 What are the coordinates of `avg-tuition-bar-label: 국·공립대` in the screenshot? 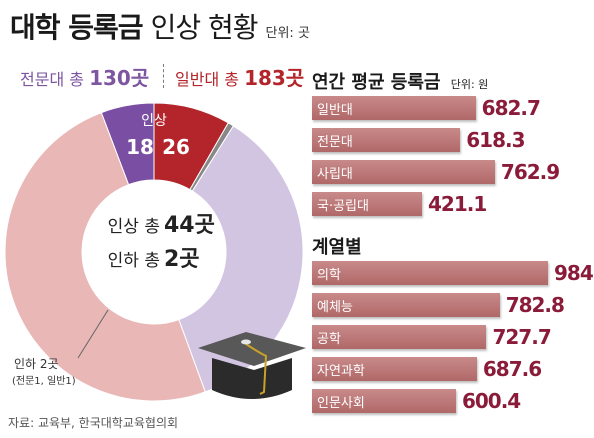 It's located at (343, 206).